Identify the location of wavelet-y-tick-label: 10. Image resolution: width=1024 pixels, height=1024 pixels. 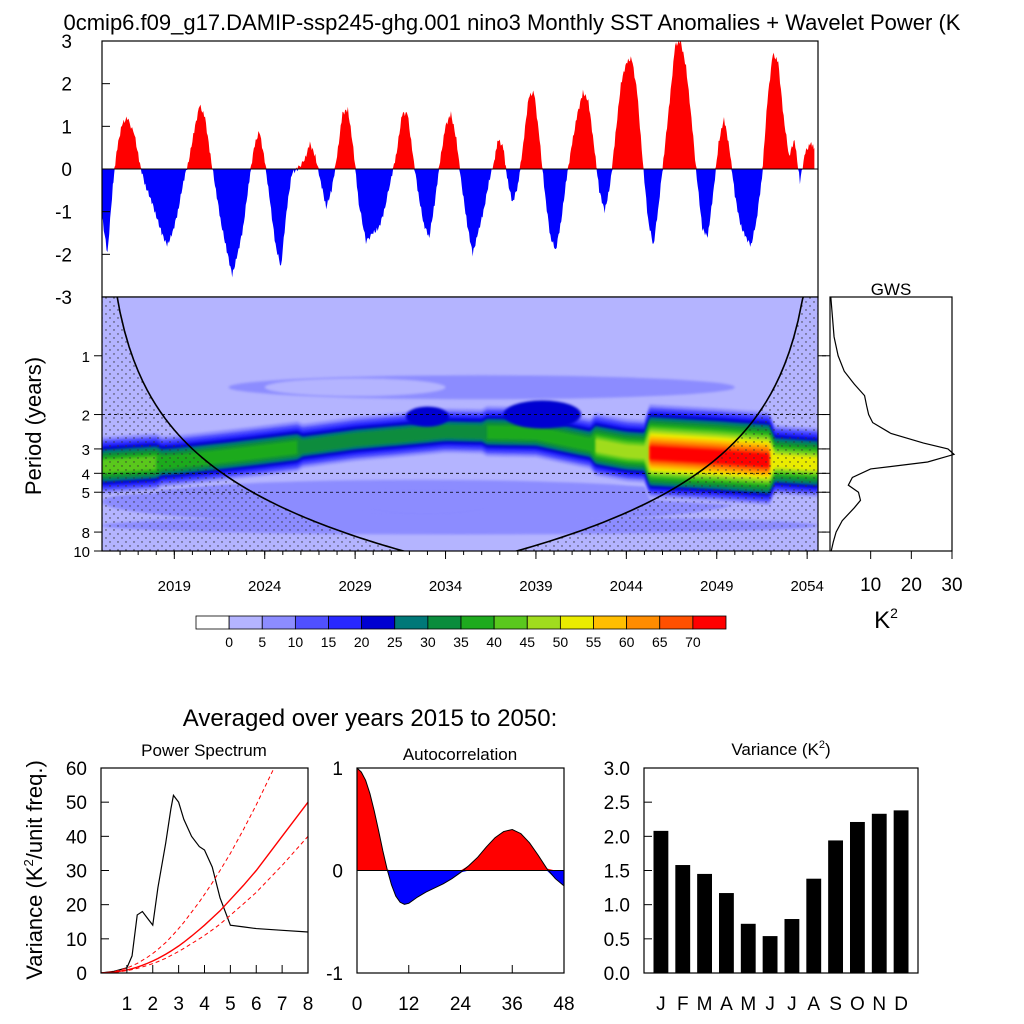
(81, 552).